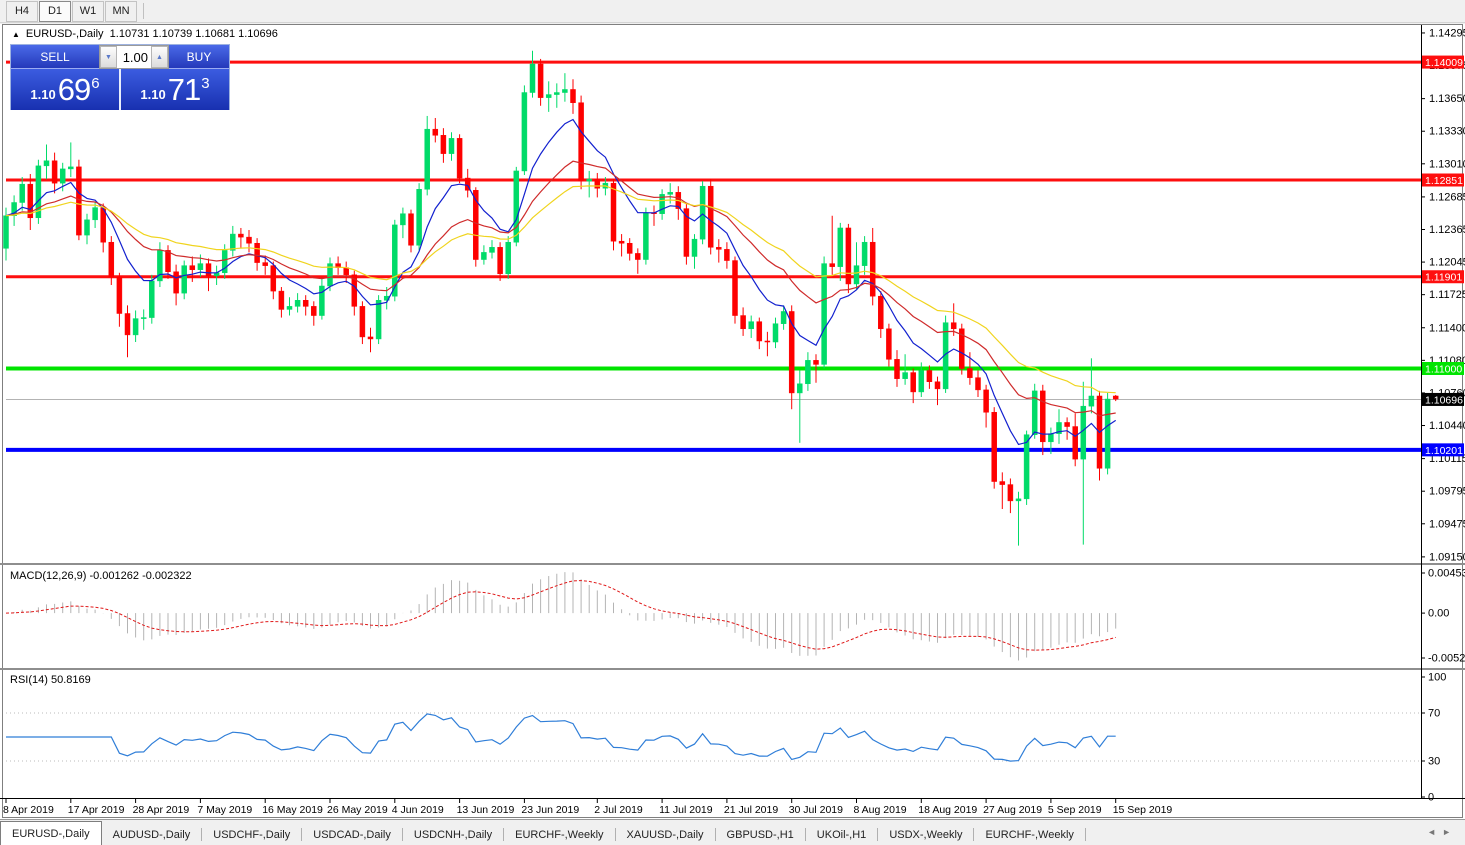 This screenshot has height=845, width=1465. I want to click on sell-price-big: 69, so click(74, 89).